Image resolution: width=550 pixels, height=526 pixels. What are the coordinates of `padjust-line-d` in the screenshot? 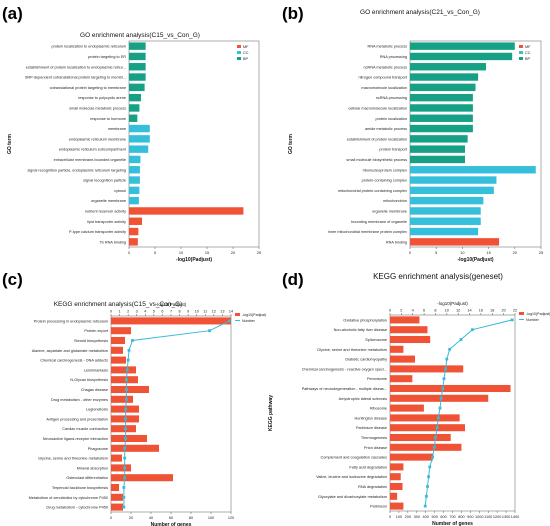 It's located at (468, 413).